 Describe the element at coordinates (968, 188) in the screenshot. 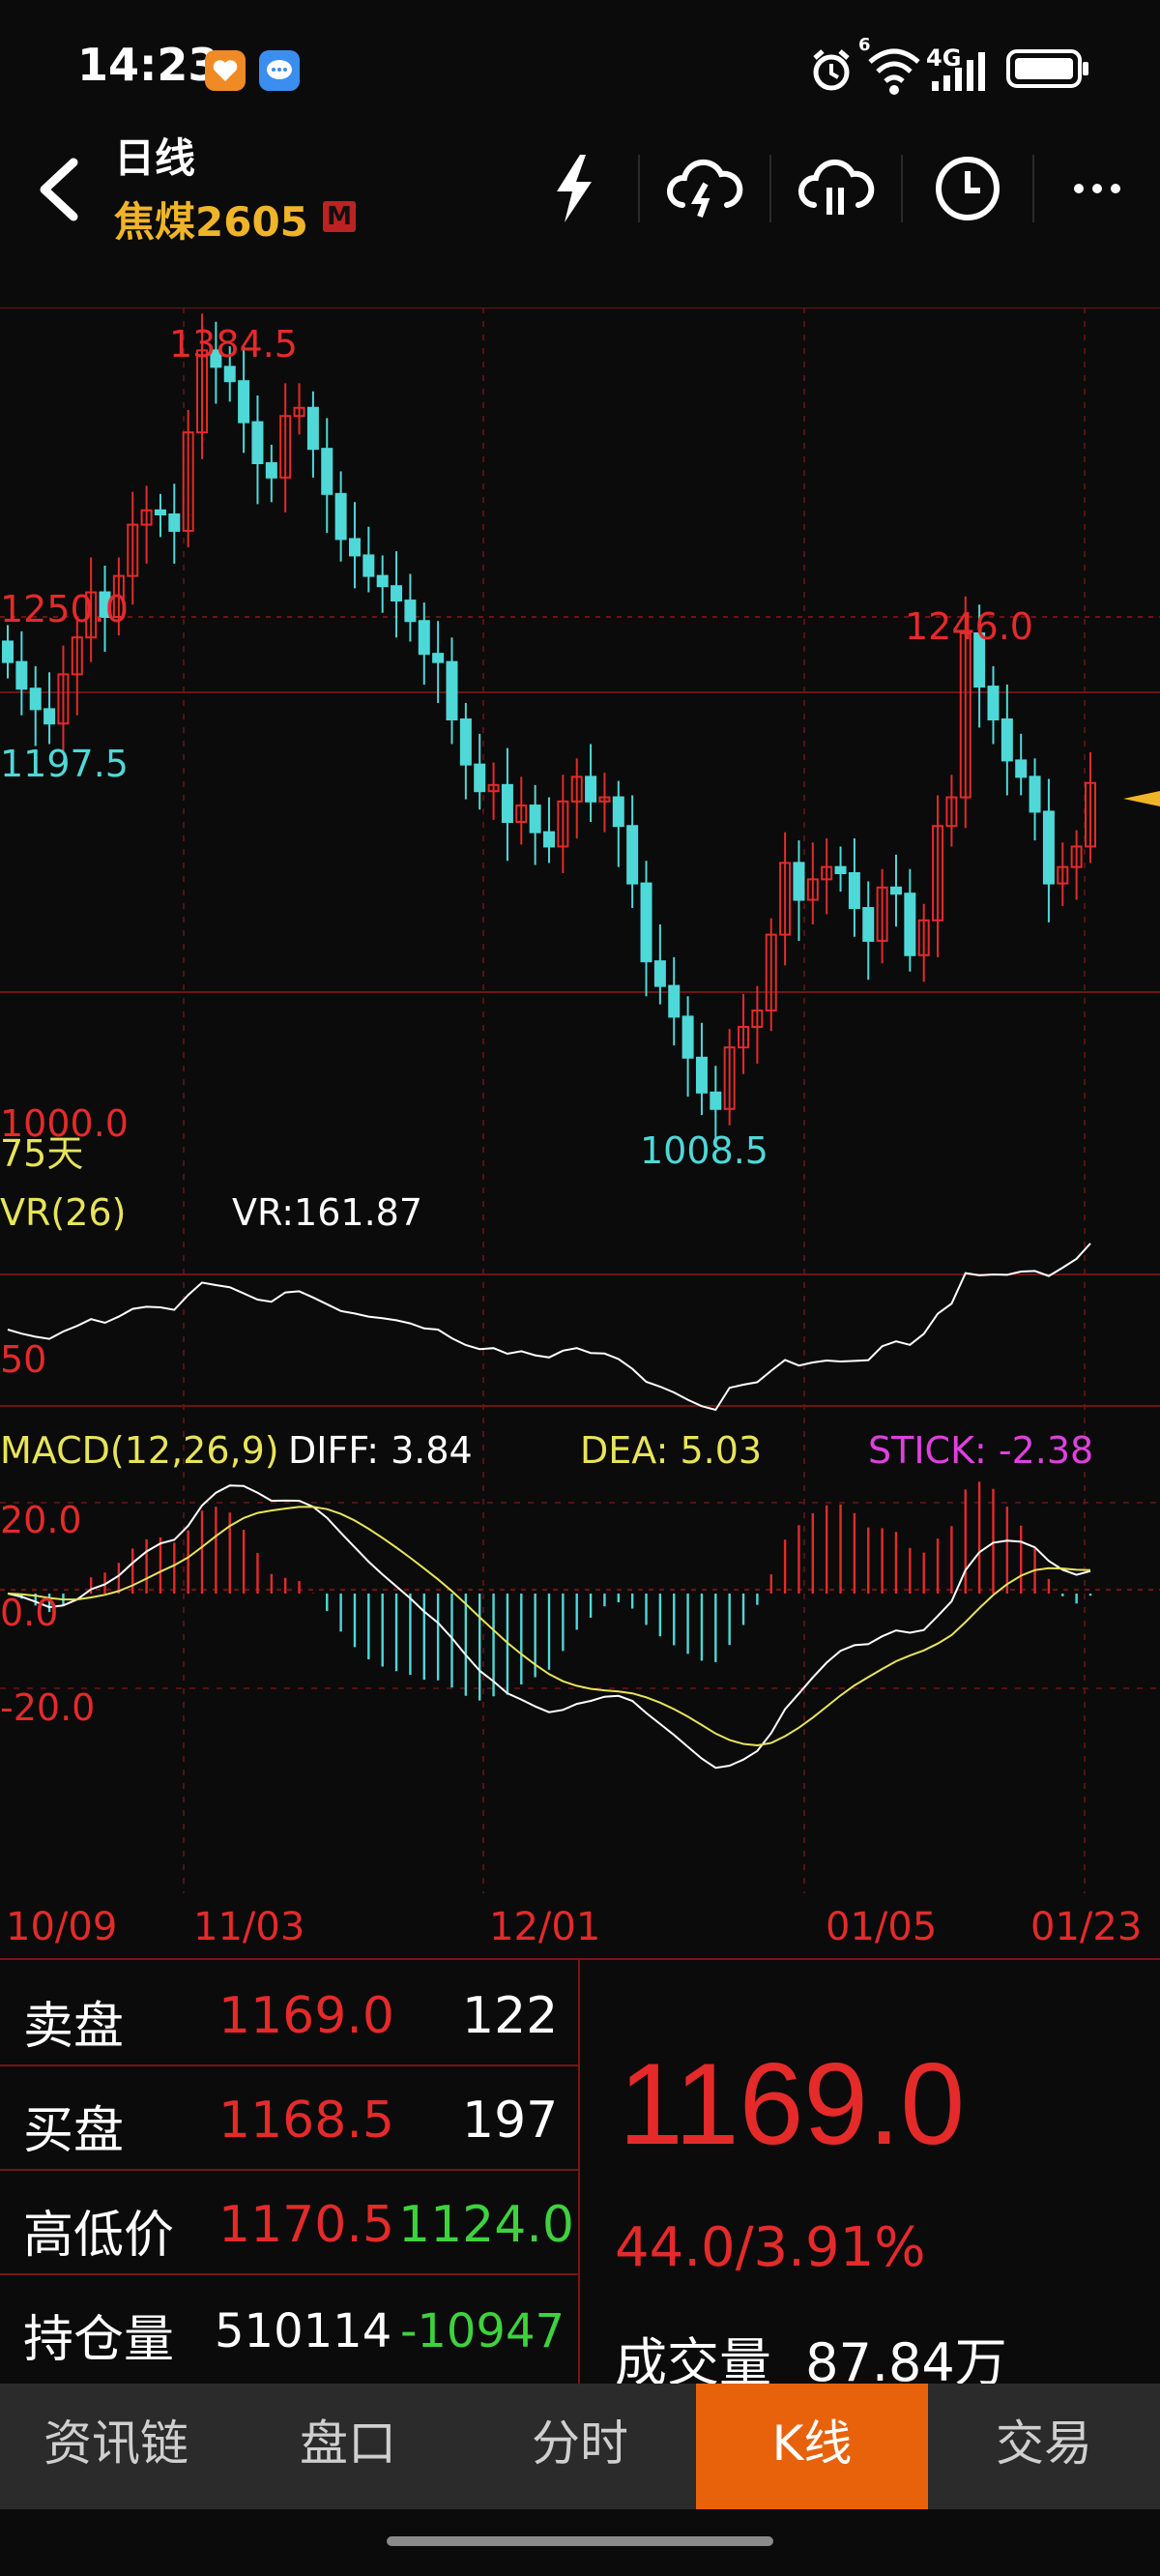

I see `clock-icon` at that location.